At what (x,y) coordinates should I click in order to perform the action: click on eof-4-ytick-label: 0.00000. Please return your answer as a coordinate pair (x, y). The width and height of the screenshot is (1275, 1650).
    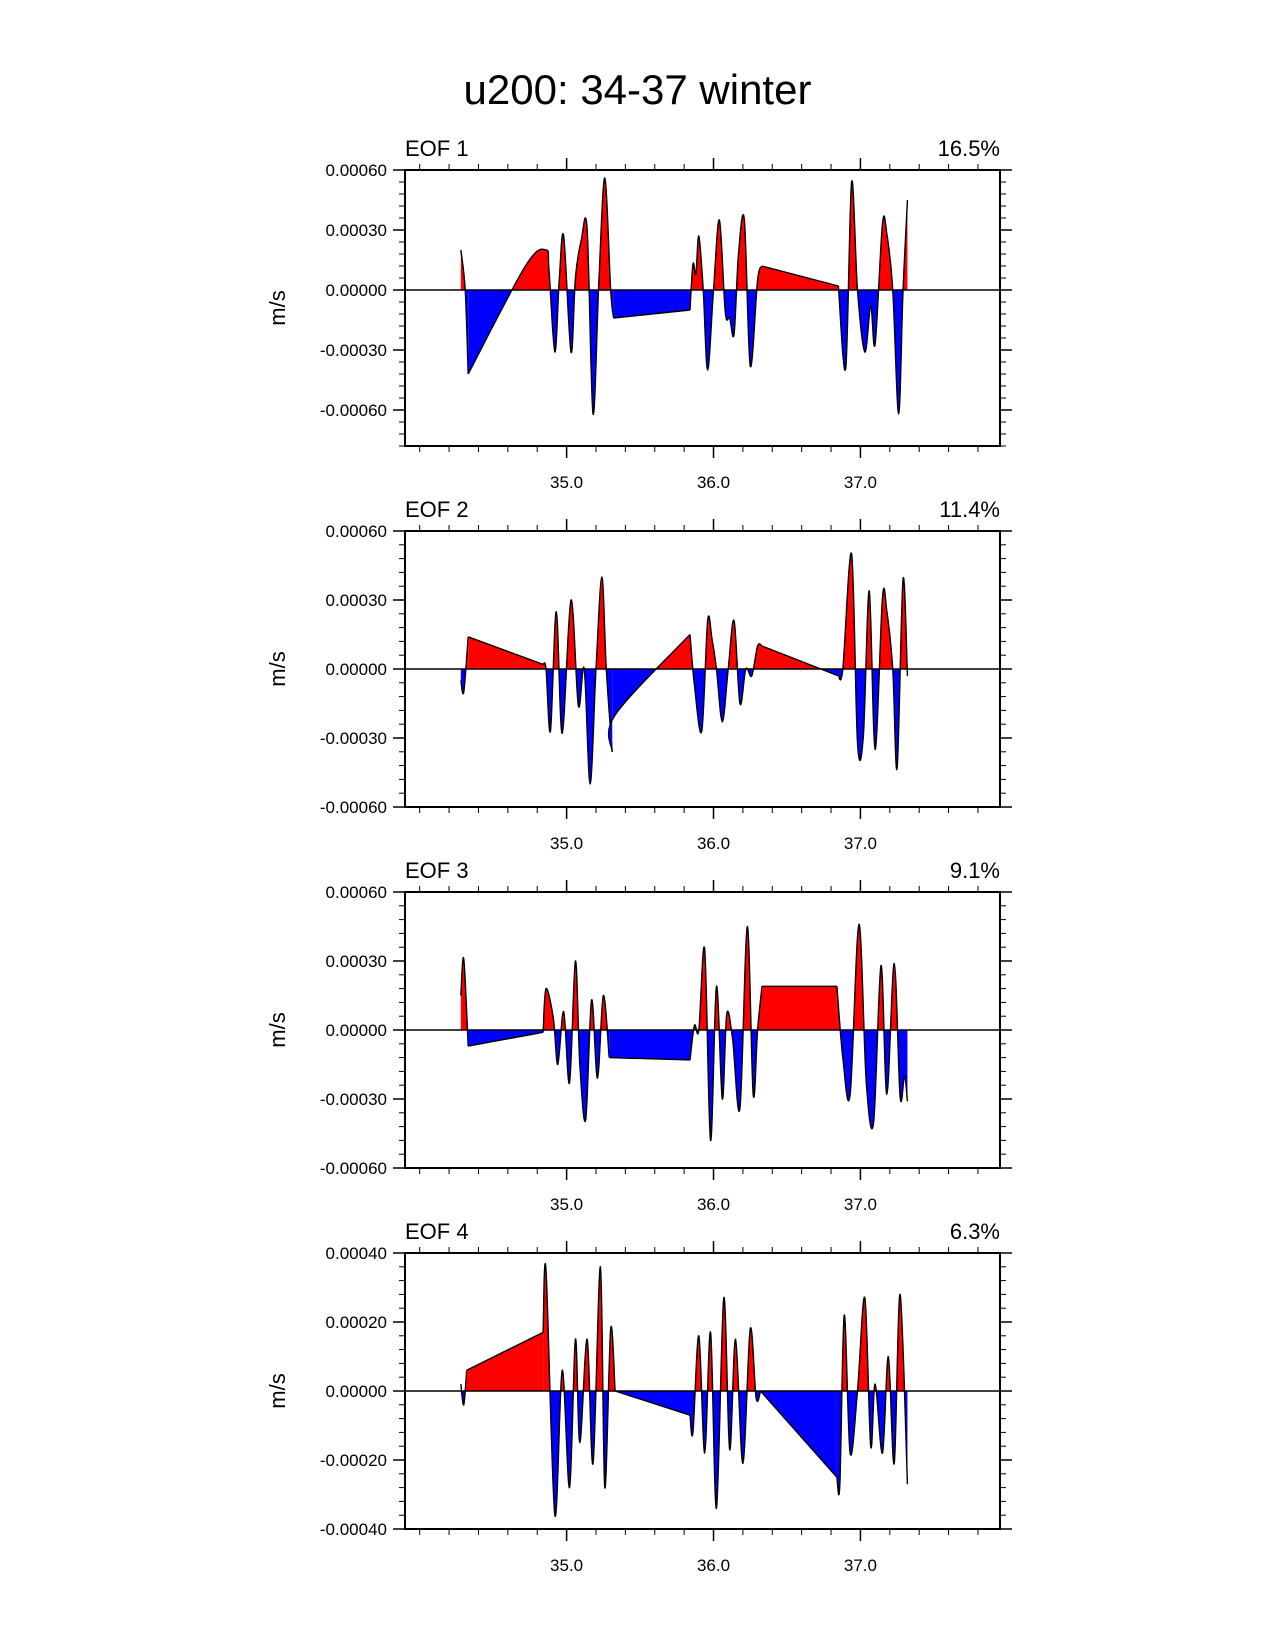
    Looking at the image, I should click on (356, 1391).